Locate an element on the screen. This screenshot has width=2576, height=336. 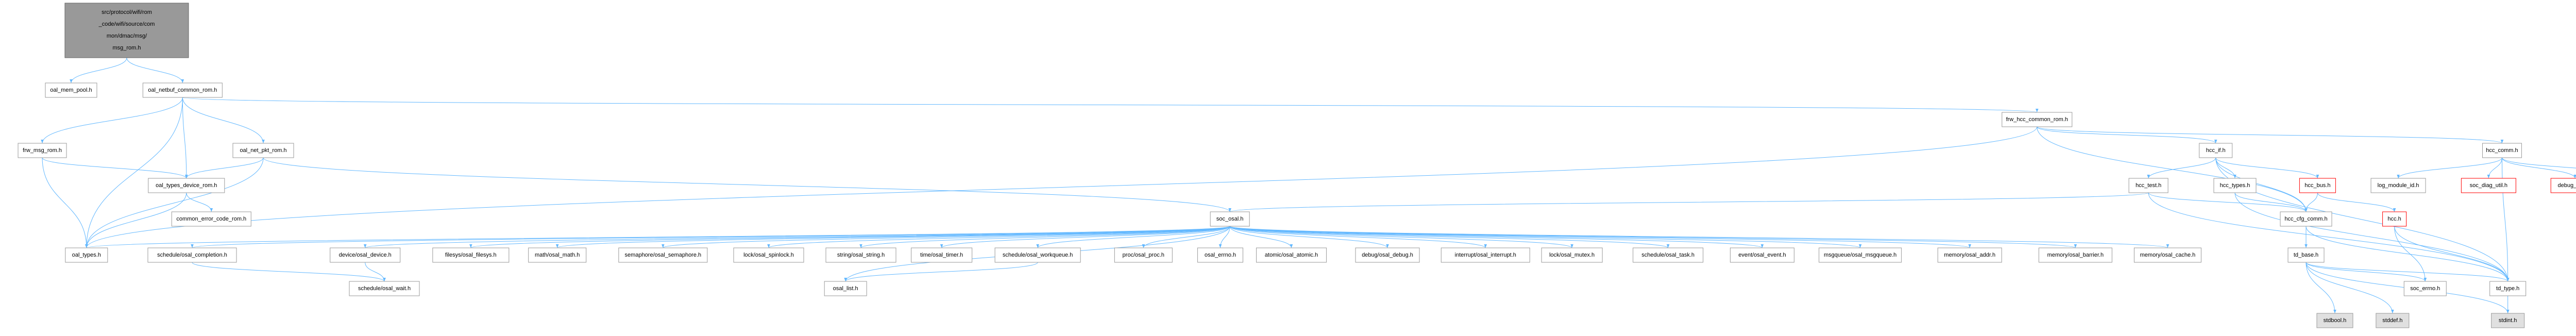
node-label: proc/osal_proc.h is located at coordinates (1143, 255).